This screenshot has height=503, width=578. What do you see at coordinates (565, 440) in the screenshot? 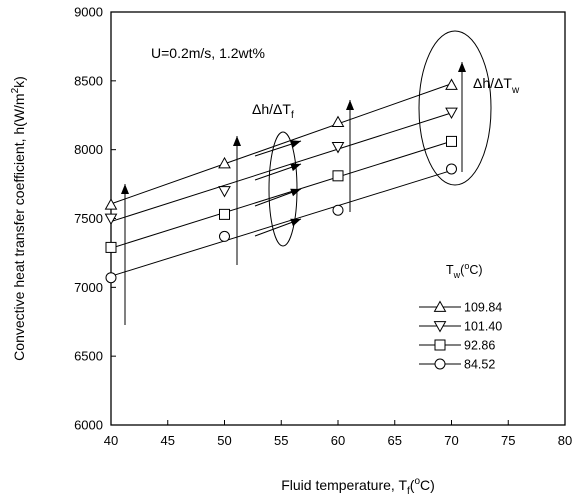
I see `x-tick-label: 80` at bounding box center [565, 440].